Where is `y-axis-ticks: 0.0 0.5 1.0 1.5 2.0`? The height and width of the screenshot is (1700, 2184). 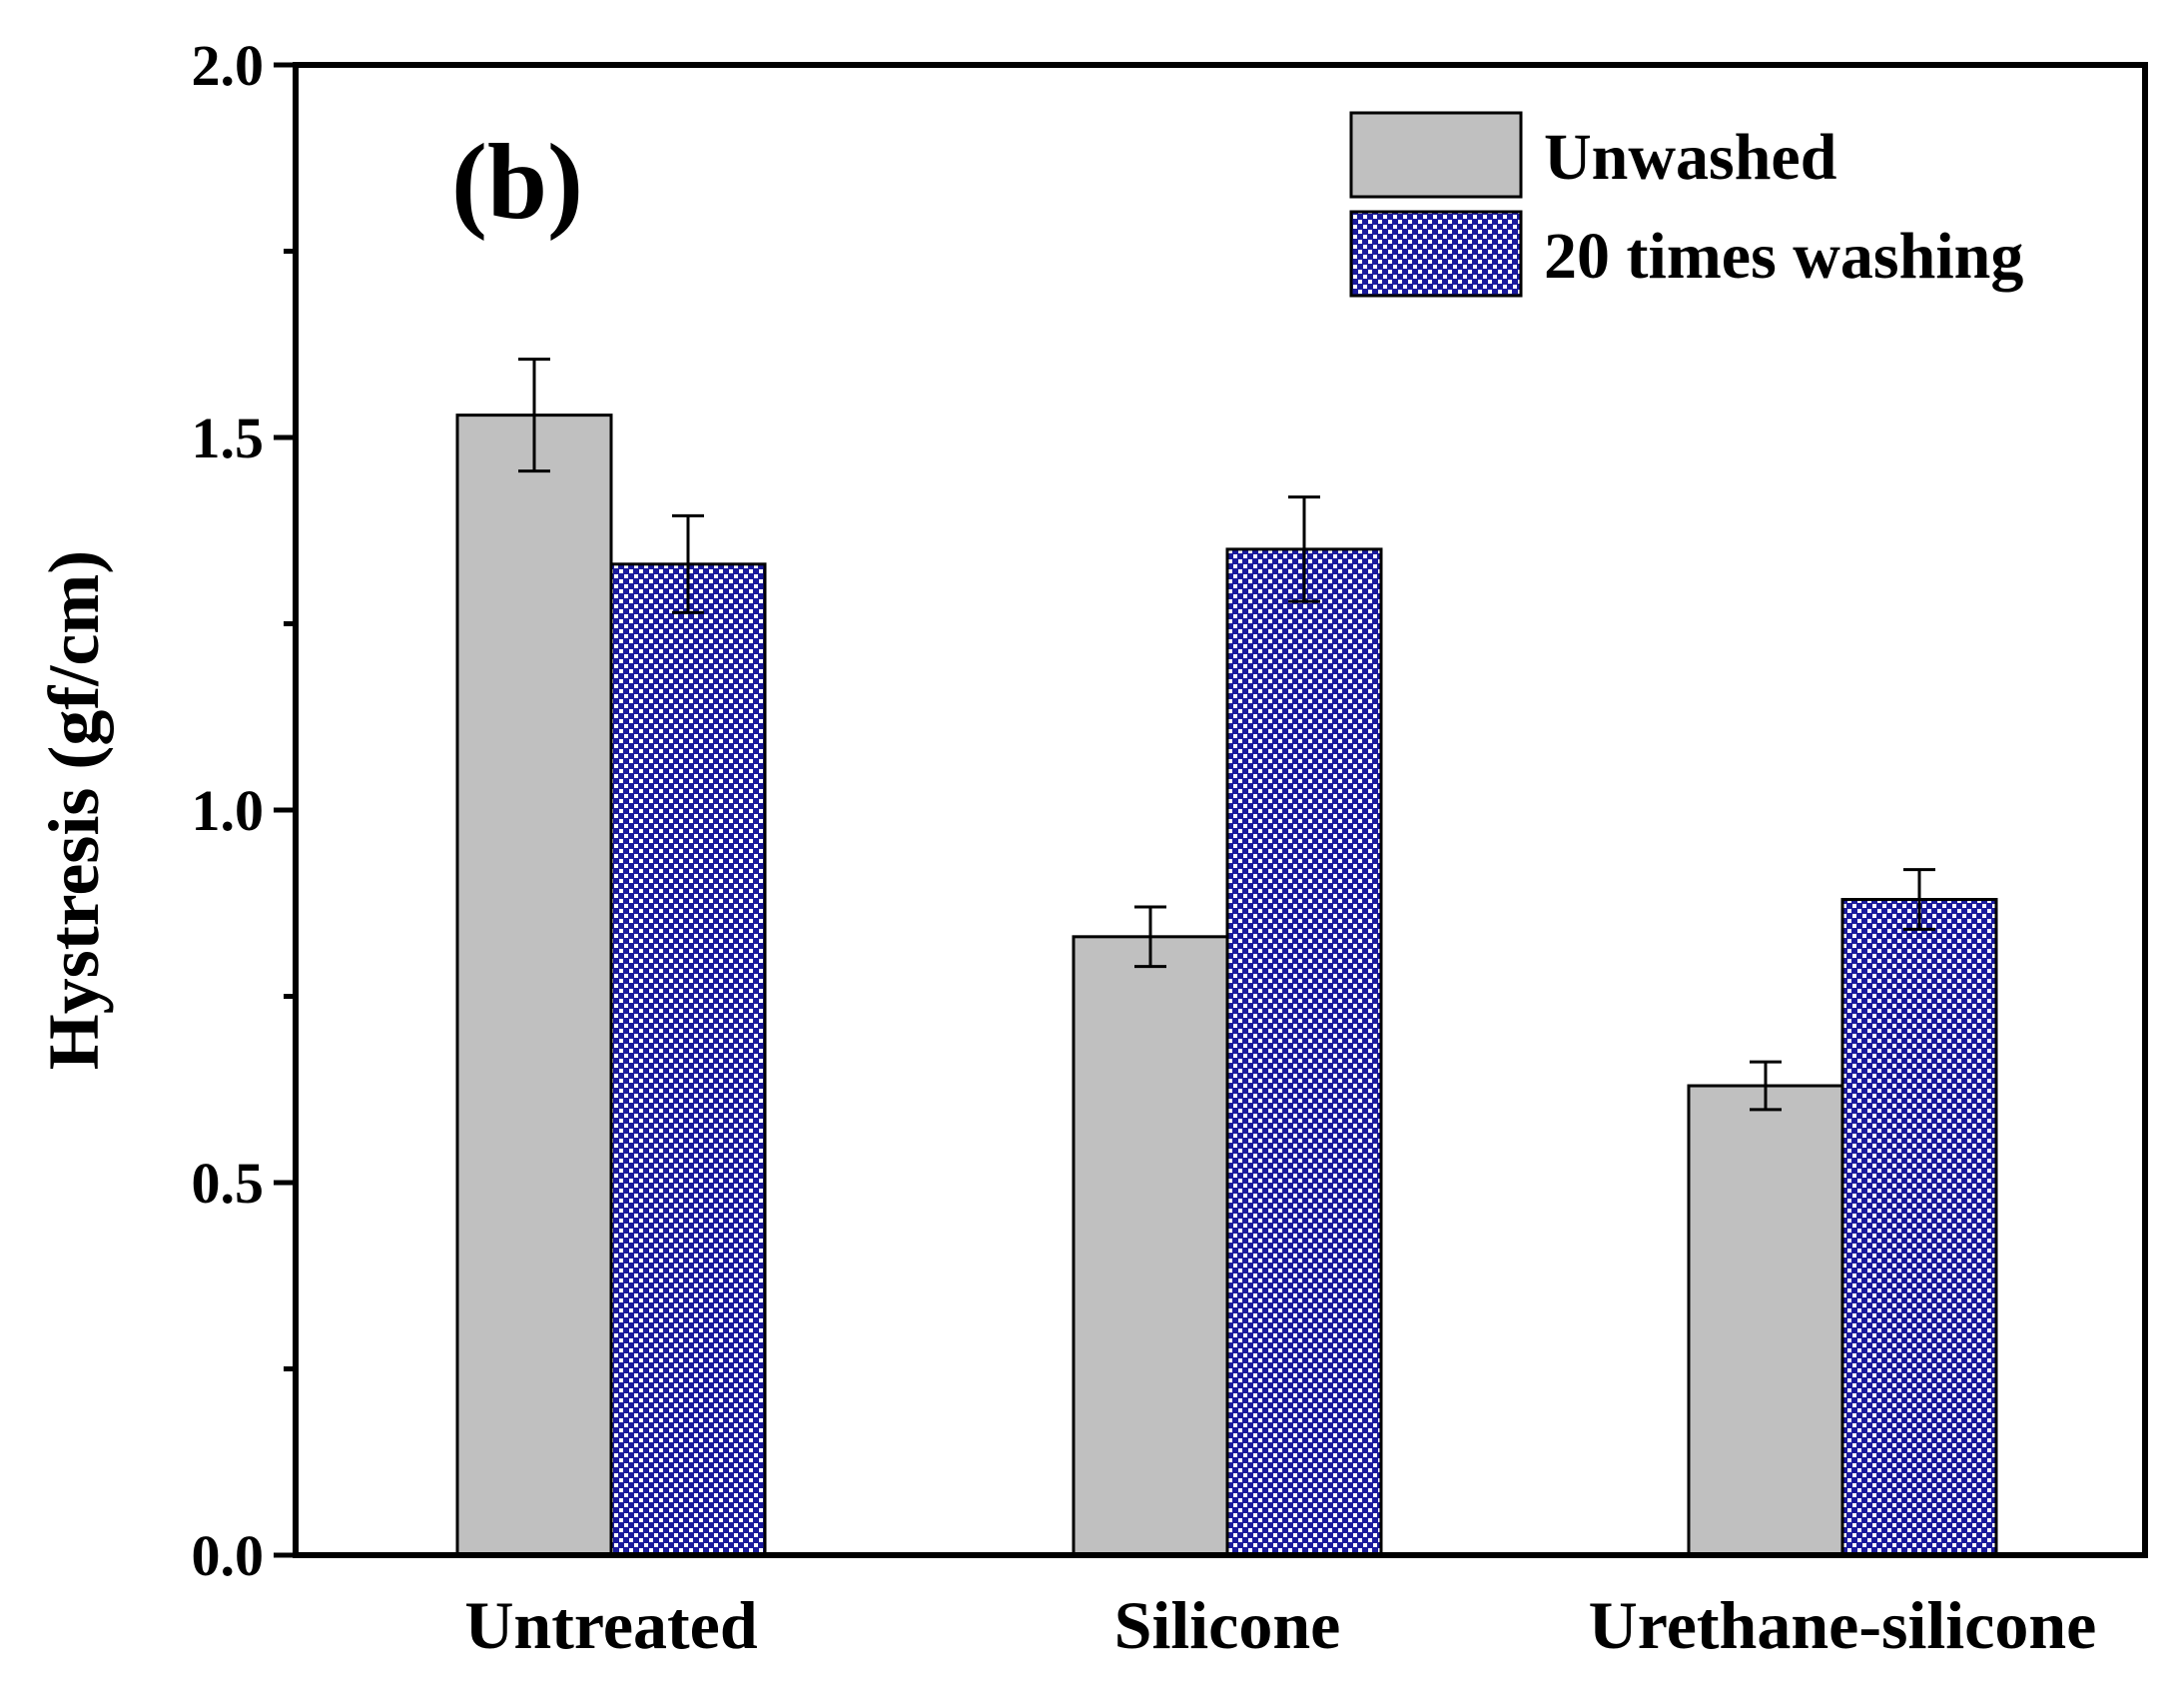 y-axis-ticks: 0.0 0.5 1.0 1.5 2.0 is located at coordinates (244, 811).